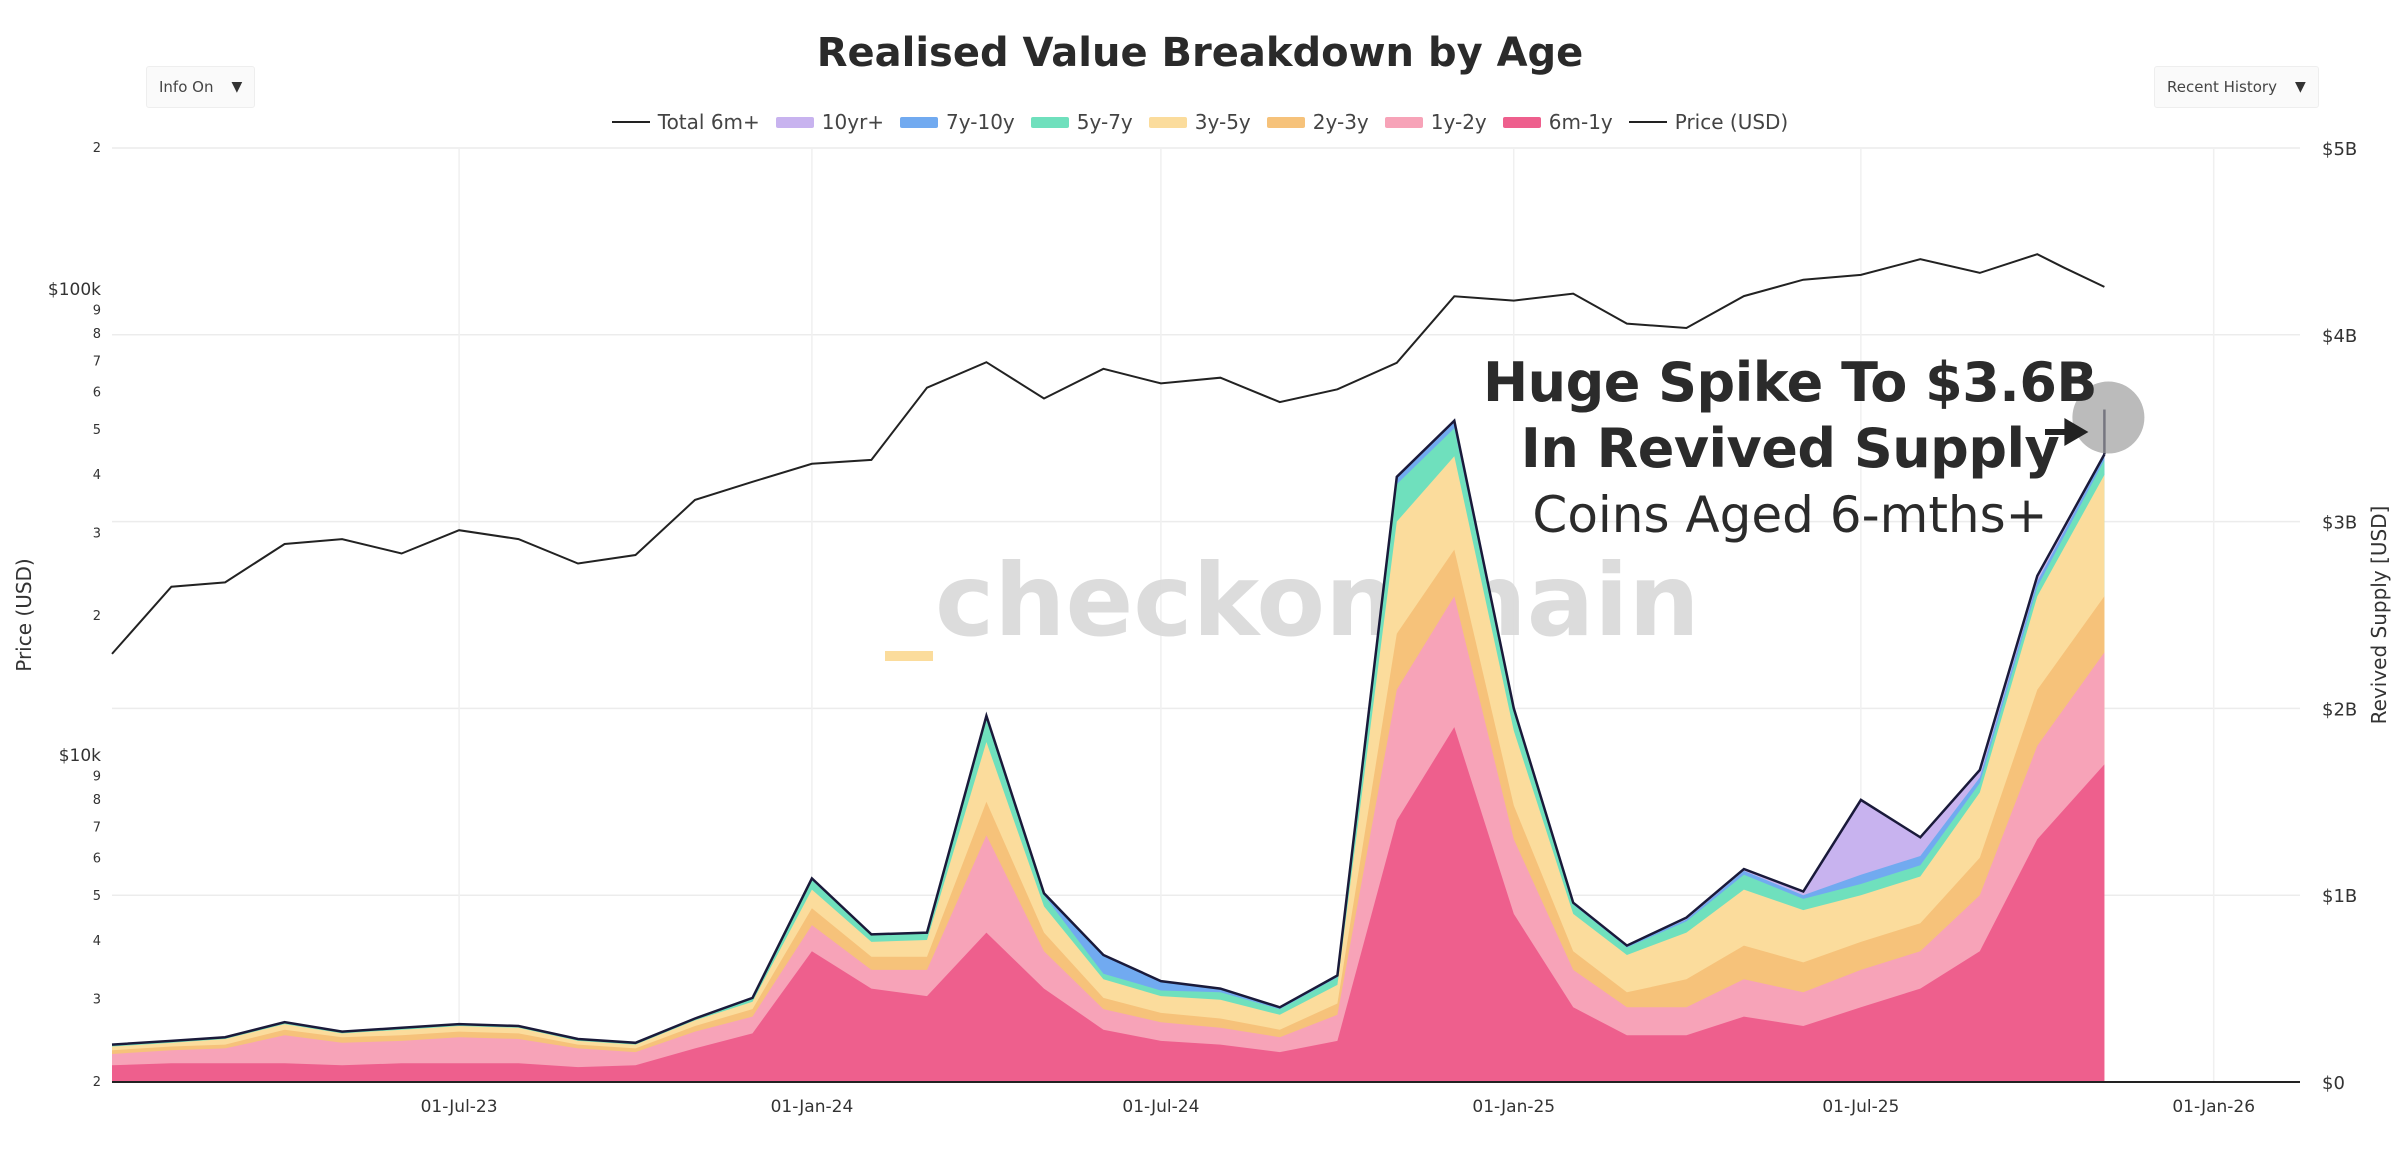 This screenshot has width=2400, height=1167. I want to click on y-left-tick-label: $100k, so click(74, 290).